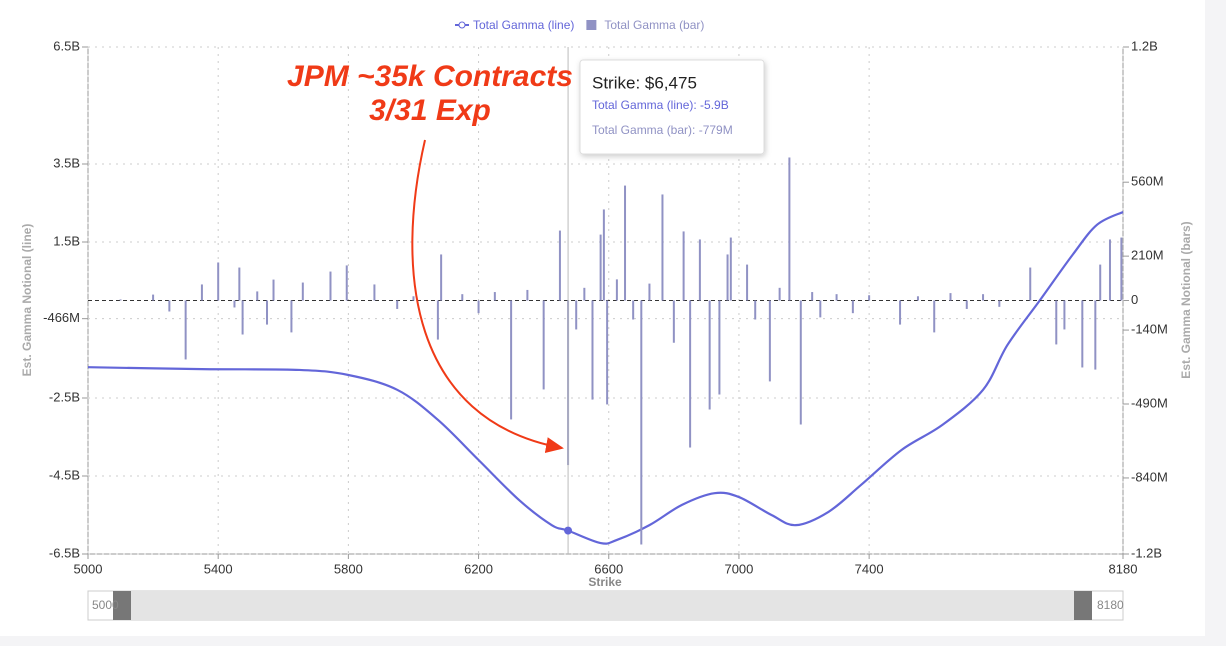 Image resolution: width=1226 pixels, height=646 pixels. What do you see at coordinates (1149, 402) in the screenshot?
I see `y2-tick-label: -490M` at bounding box center [1149, 402].